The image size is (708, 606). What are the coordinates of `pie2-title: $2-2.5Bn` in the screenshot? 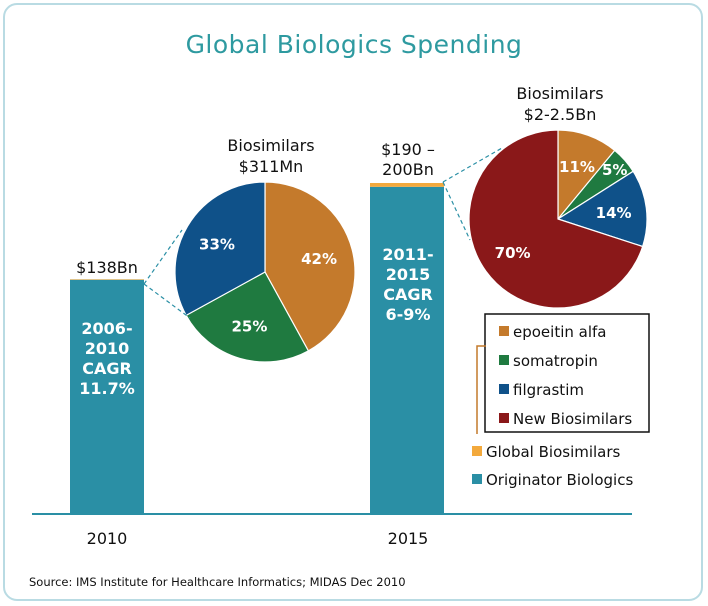 It's located at (560, 114).